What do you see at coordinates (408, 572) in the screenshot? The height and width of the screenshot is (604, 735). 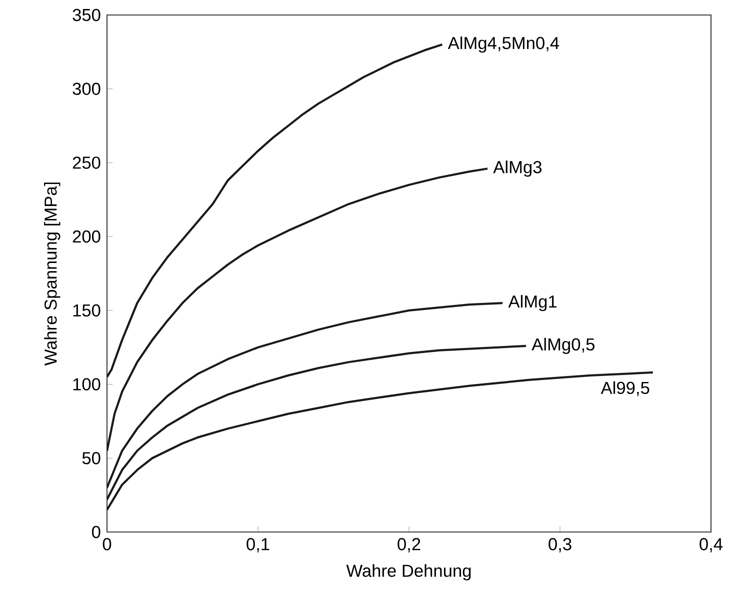 I see `x-axis-title: Wahre Dehnung` at bounding box center [408, 572].